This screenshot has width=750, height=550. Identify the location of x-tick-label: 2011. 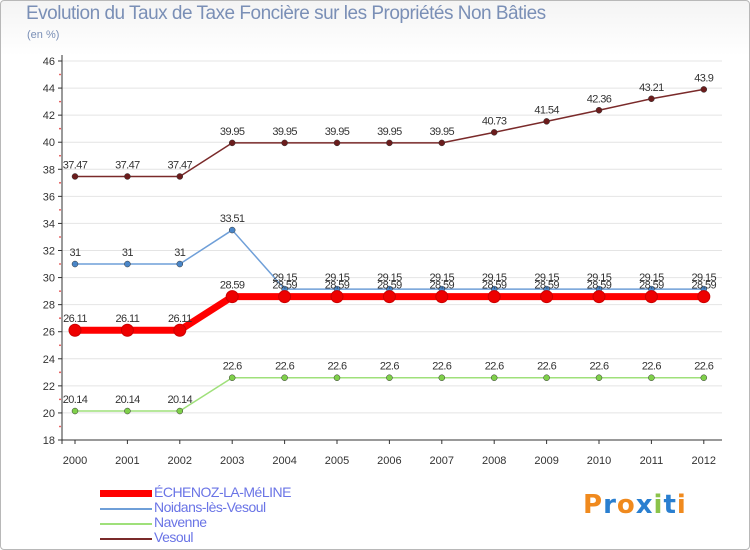
(652, 461).